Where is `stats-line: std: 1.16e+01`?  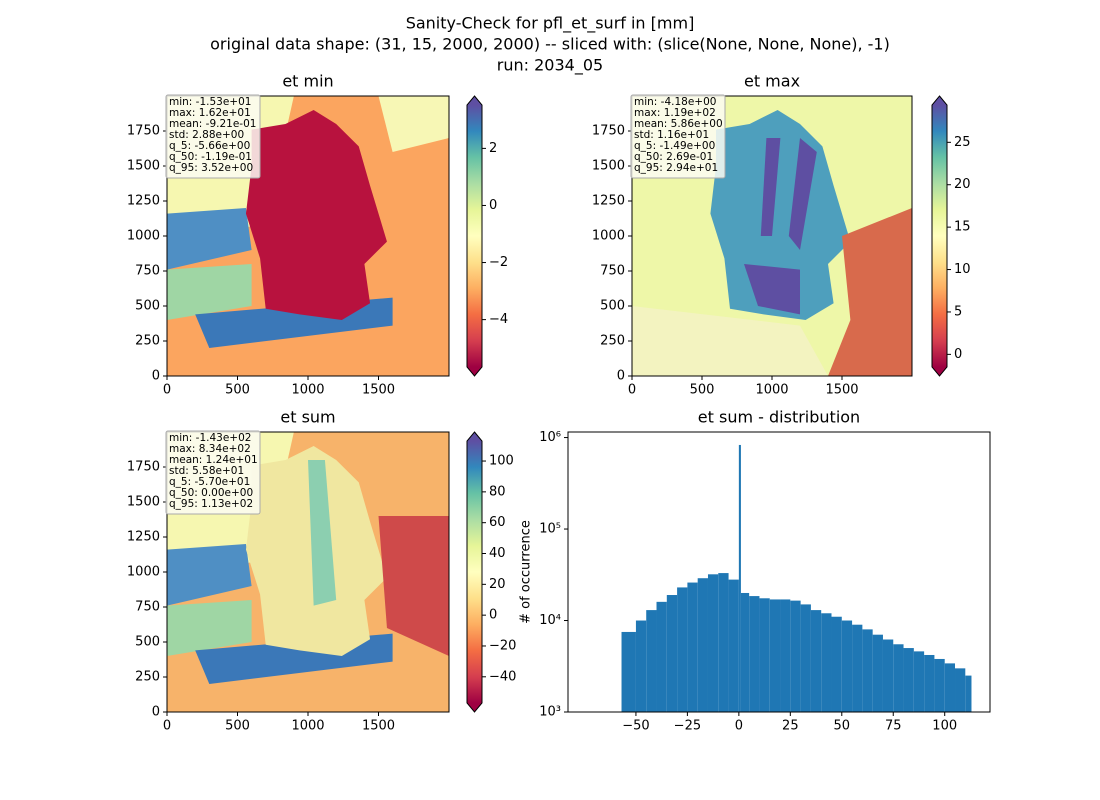
stats-line: std: 1.16e+01 is located at coordinates (671, 135).